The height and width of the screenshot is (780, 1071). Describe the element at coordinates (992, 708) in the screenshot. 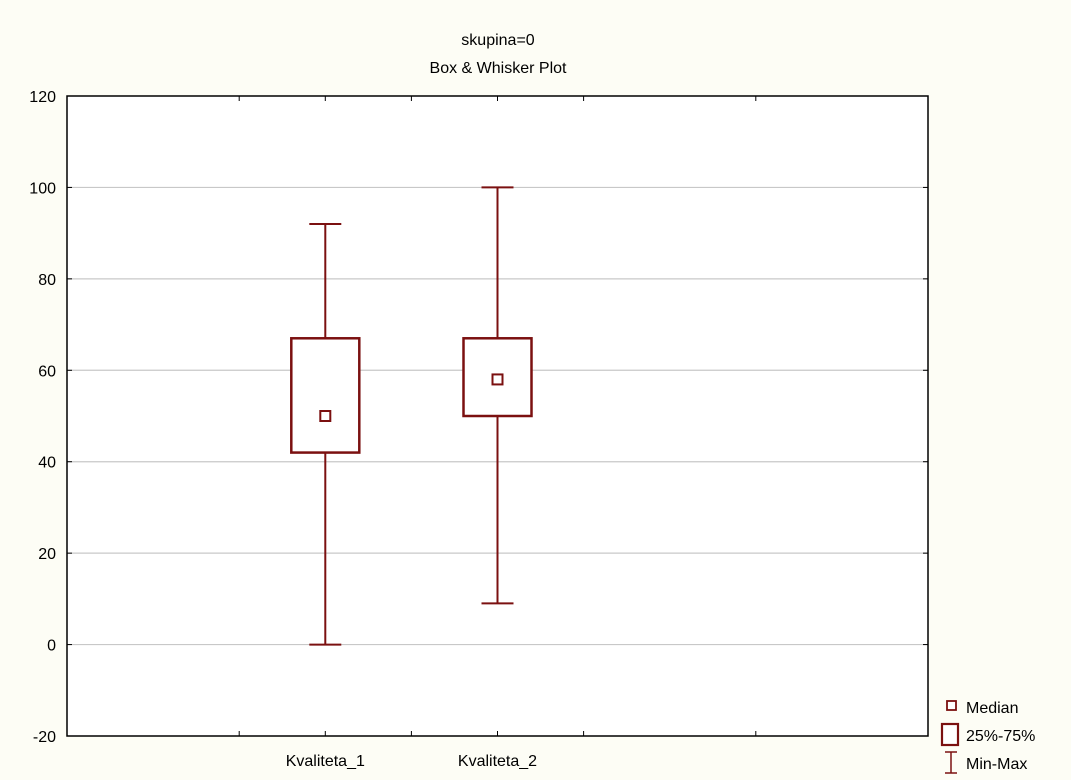

I see `legend-median-label: Median` at that location.